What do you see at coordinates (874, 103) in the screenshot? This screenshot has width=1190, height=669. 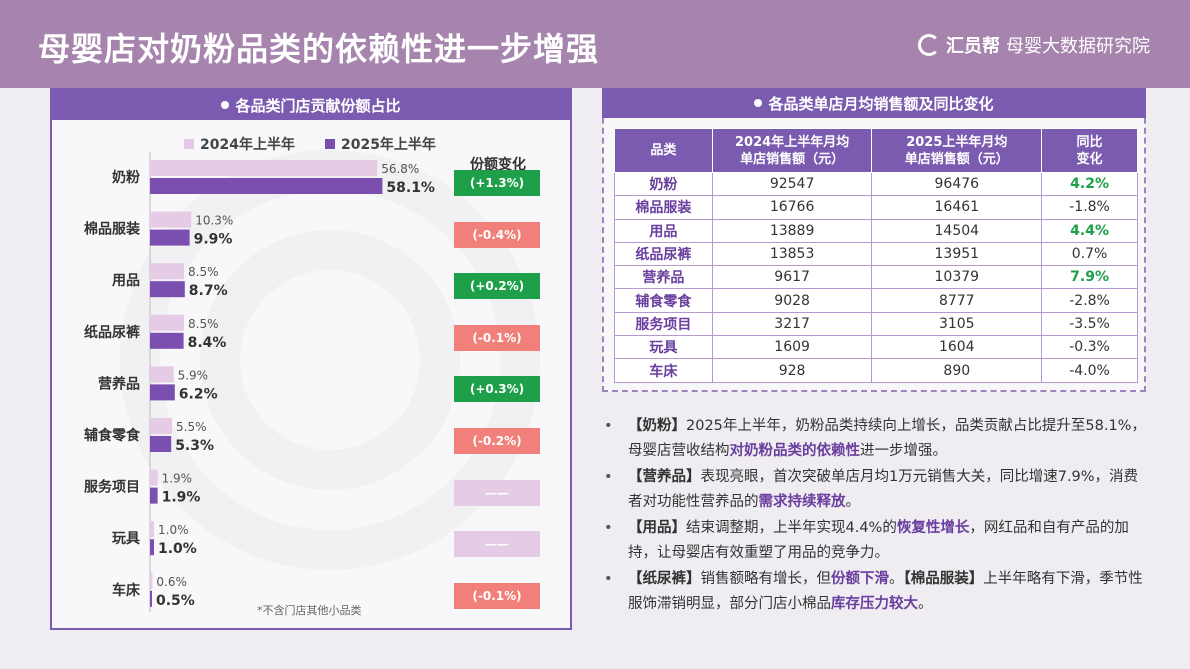 I see `sales-table-title: 各品类单店月均销售额及同比变化` at bounding box center [874, 103].